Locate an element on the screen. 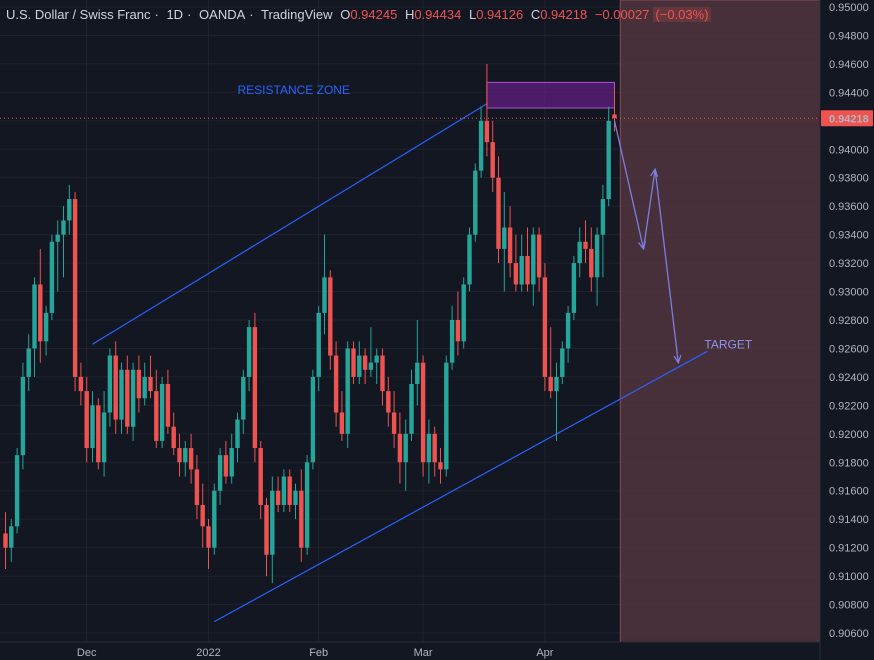  open-label: O is located at coordinates (345, 14).